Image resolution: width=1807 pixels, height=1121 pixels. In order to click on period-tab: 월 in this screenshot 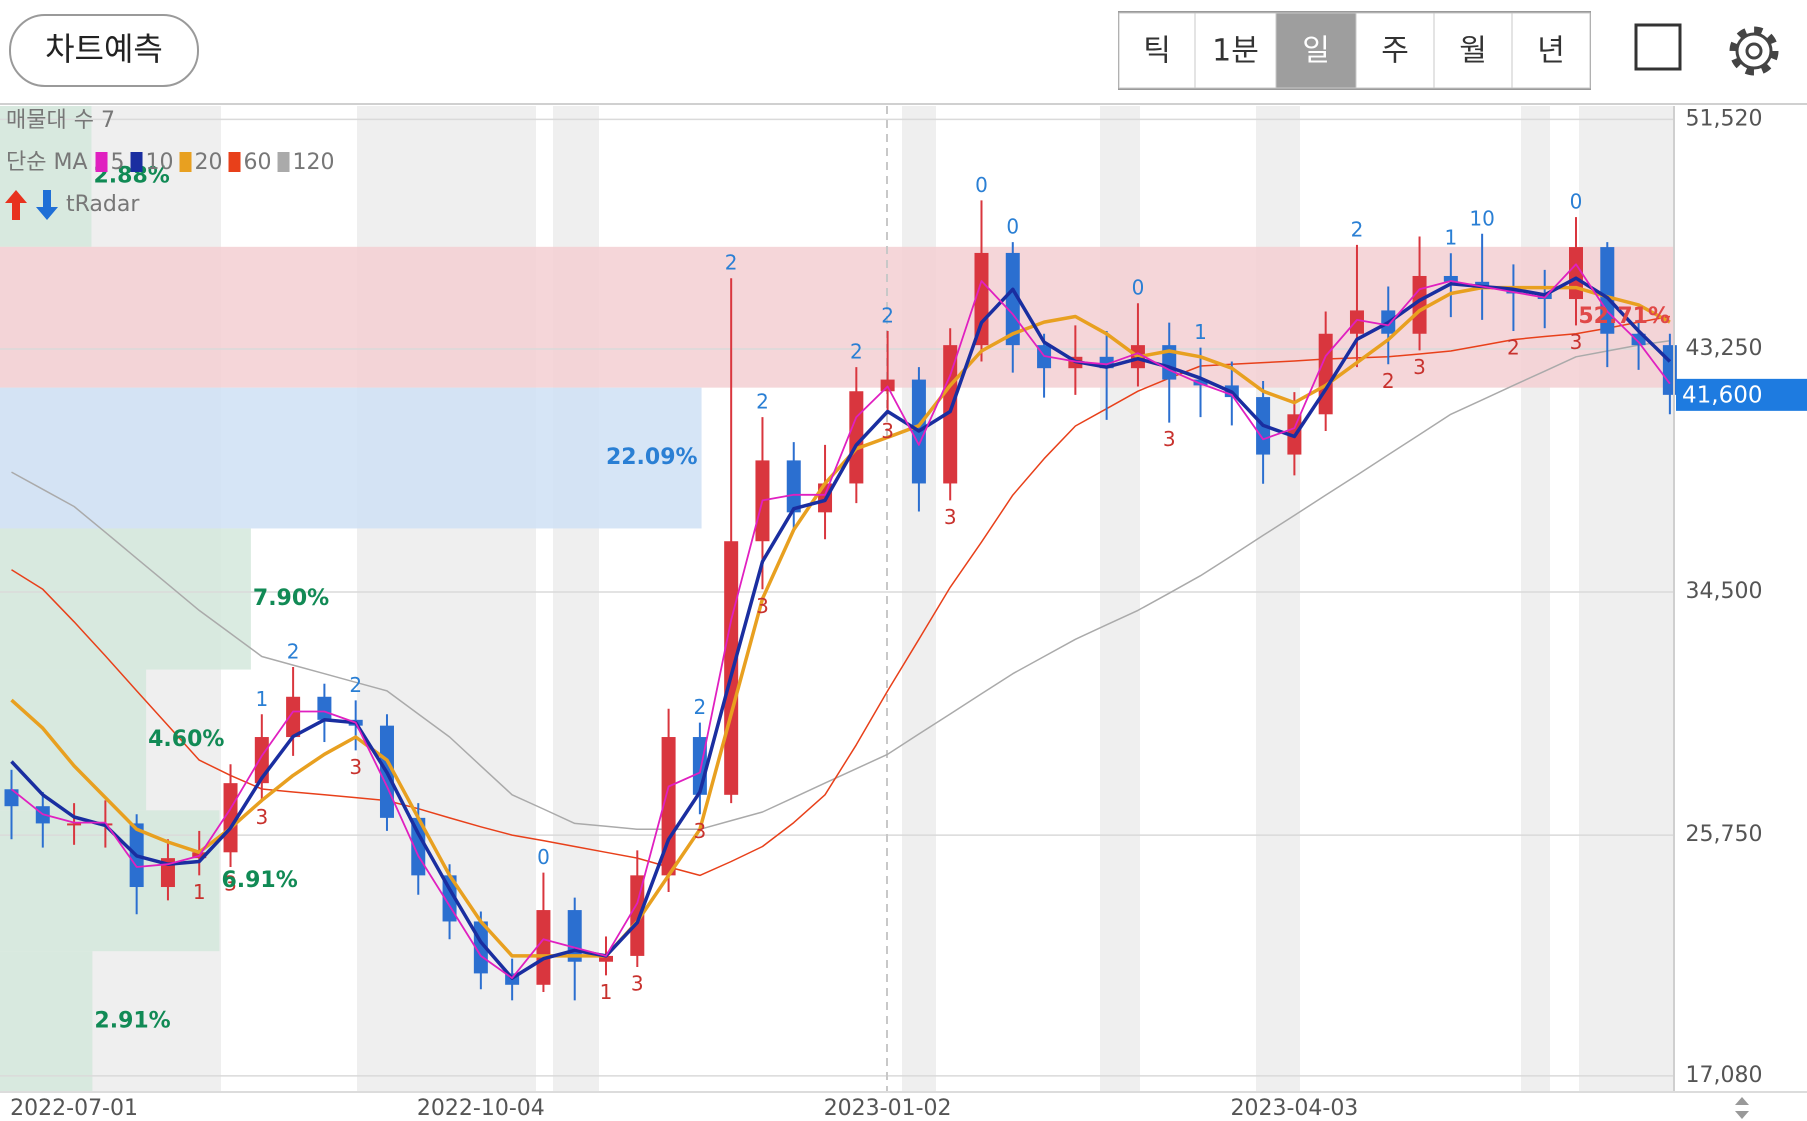, I will do `click(1473, 50)`.